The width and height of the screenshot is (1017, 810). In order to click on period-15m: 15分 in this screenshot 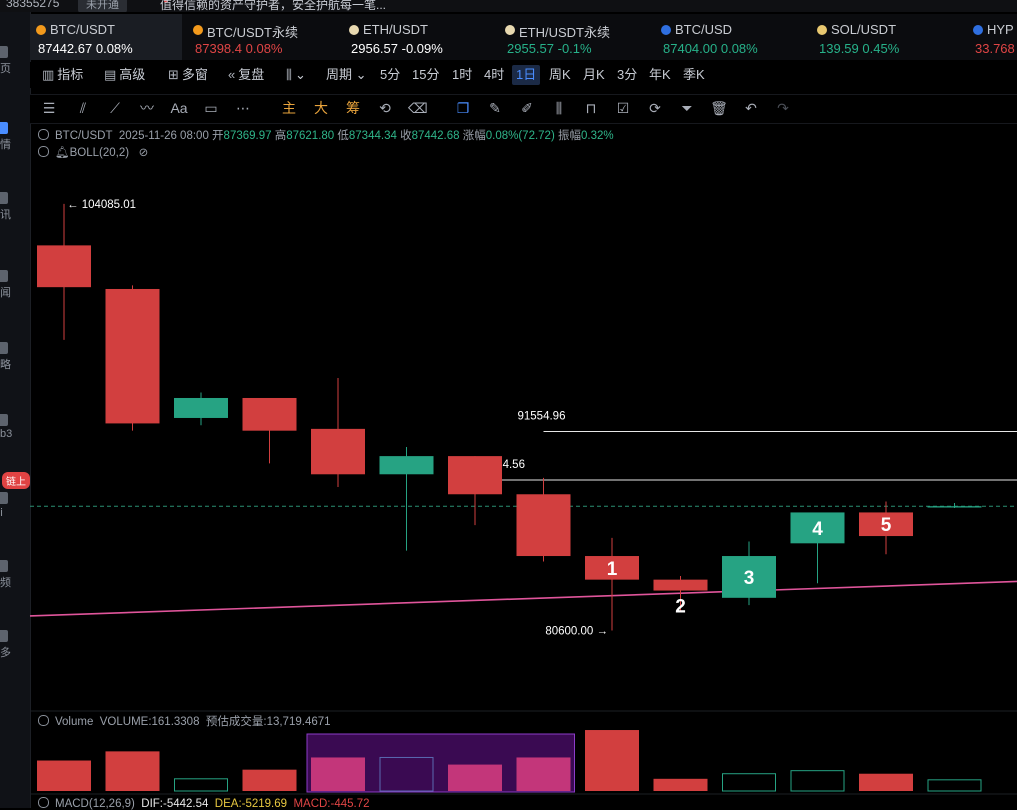, I will do `click(426, 74)`.